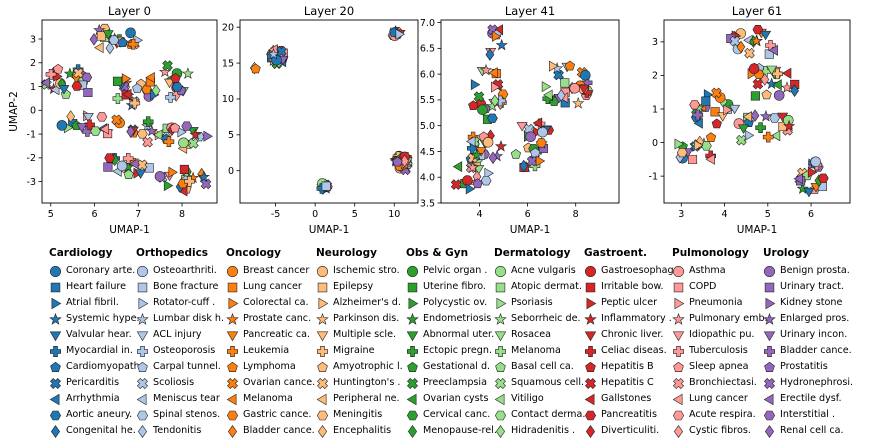 The width and height of the screenshot is (895, 448). Describe the element at coordinates (184, 302) in the screenshot. I see `legend-entry-label: Rotator-cuff .` at that location.